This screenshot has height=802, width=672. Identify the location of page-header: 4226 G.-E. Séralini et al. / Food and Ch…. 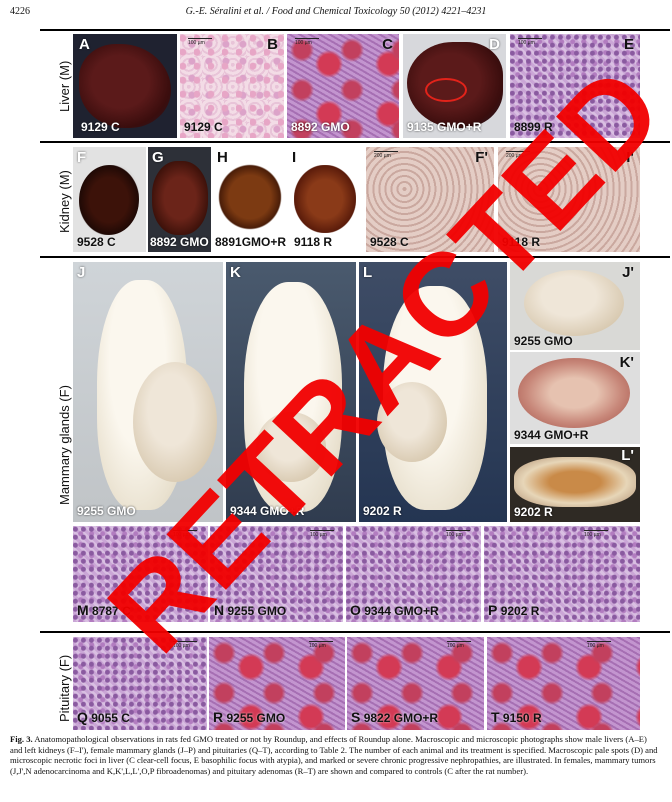
(336, 13).